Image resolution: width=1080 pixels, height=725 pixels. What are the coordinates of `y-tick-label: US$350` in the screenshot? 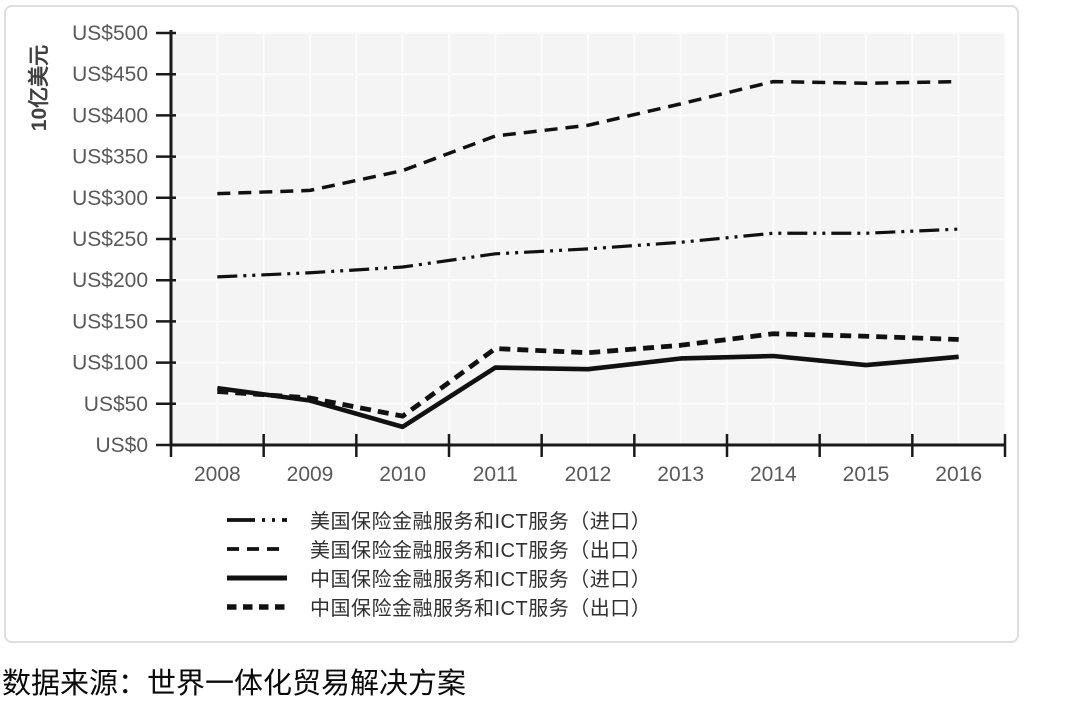 It's located at (110, 157).